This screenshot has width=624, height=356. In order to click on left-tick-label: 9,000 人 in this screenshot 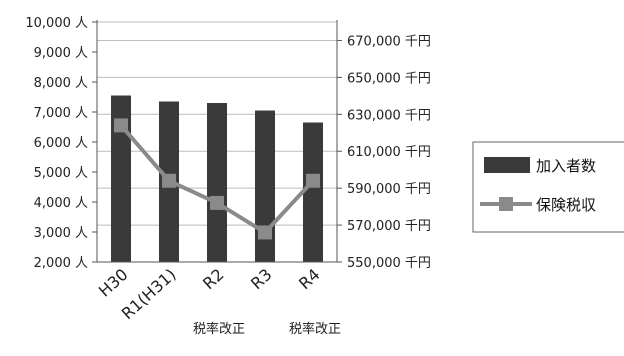, I will do `click(61, 53)`.